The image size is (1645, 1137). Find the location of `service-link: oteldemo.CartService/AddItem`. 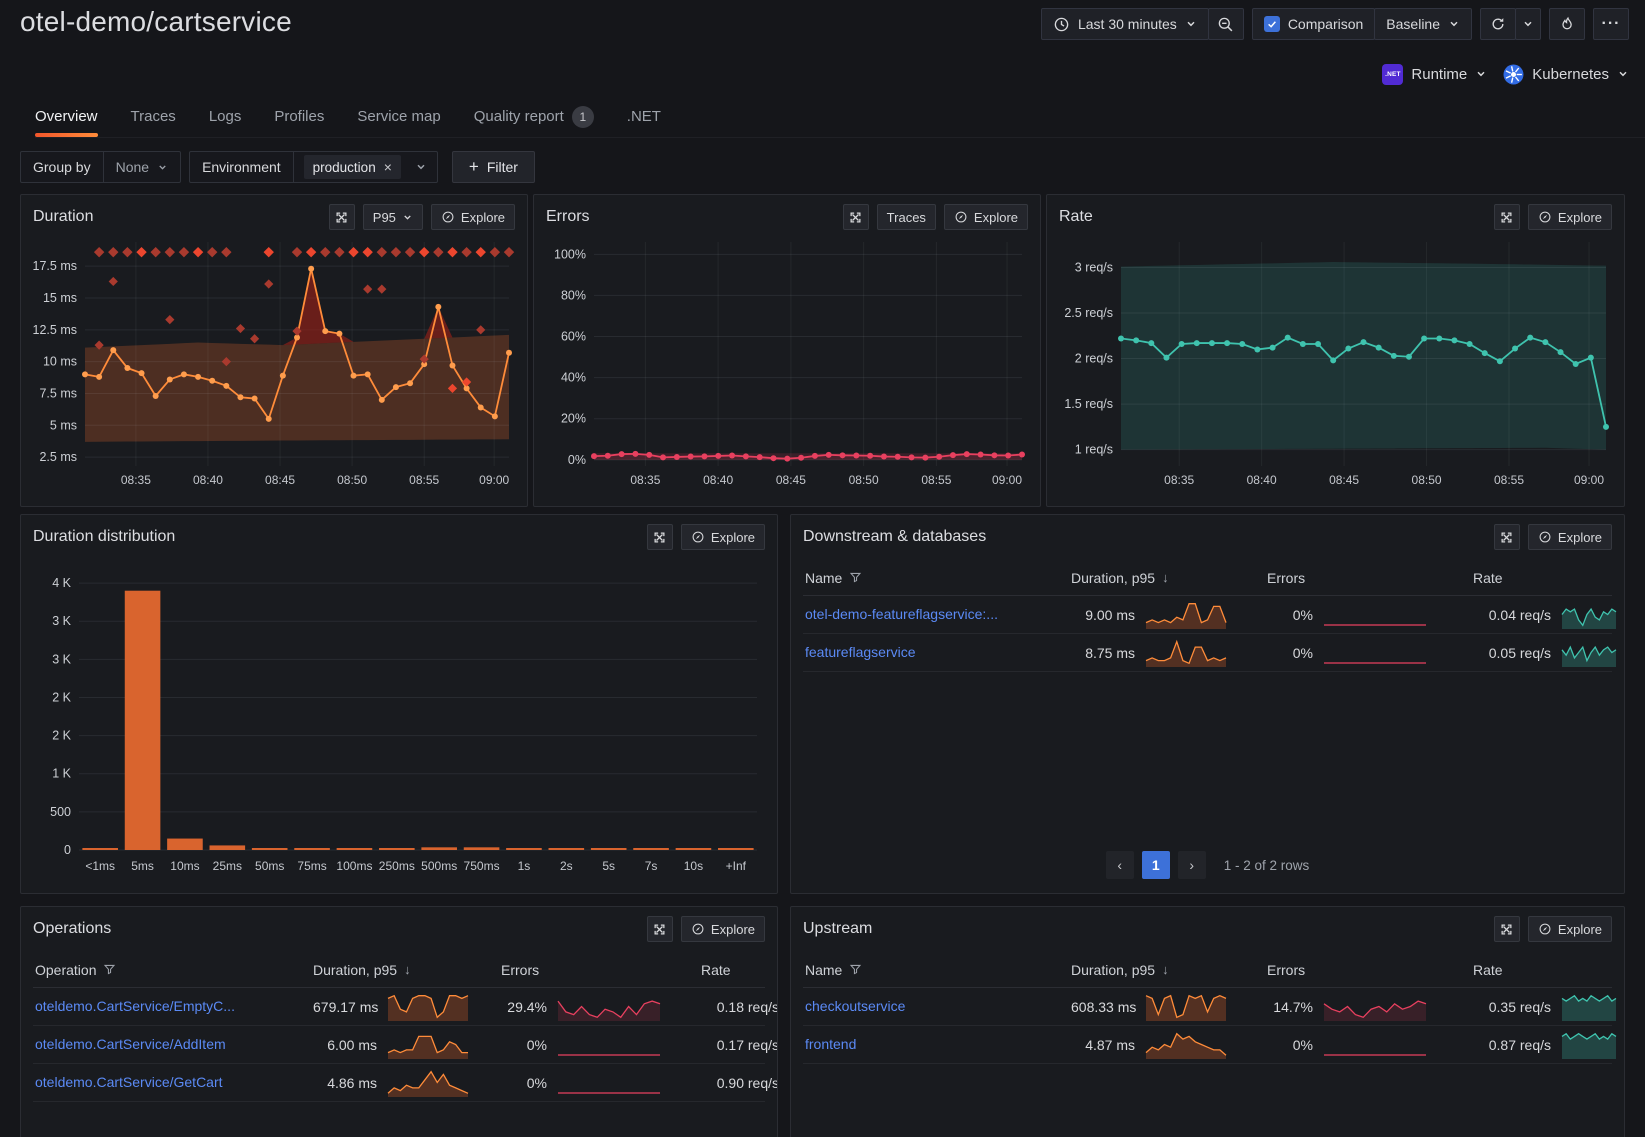

service-link: oteldemo.CartService/AddItem is located at coordinates (130, 1043).